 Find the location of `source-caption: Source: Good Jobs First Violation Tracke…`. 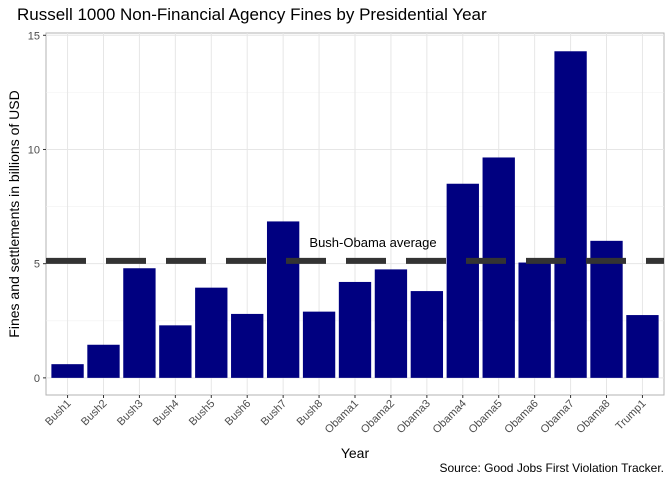

source-caption: Source: Good Jobs First Violation Tracke… is located at coordinates (551, 468).